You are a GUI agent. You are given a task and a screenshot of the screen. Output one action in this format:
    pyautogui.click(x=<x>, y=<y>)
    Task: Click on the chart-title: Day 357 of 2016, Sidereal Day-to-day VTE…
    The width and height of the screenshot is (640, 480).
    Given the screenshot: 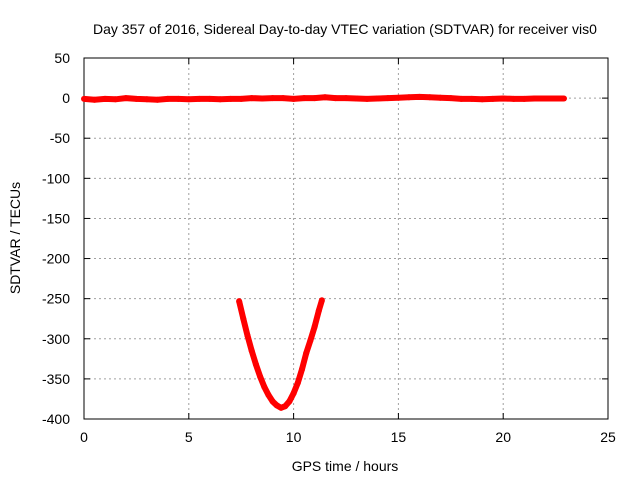 What is the action you would take?
    pyautogui.click(x=345, y=29)
    